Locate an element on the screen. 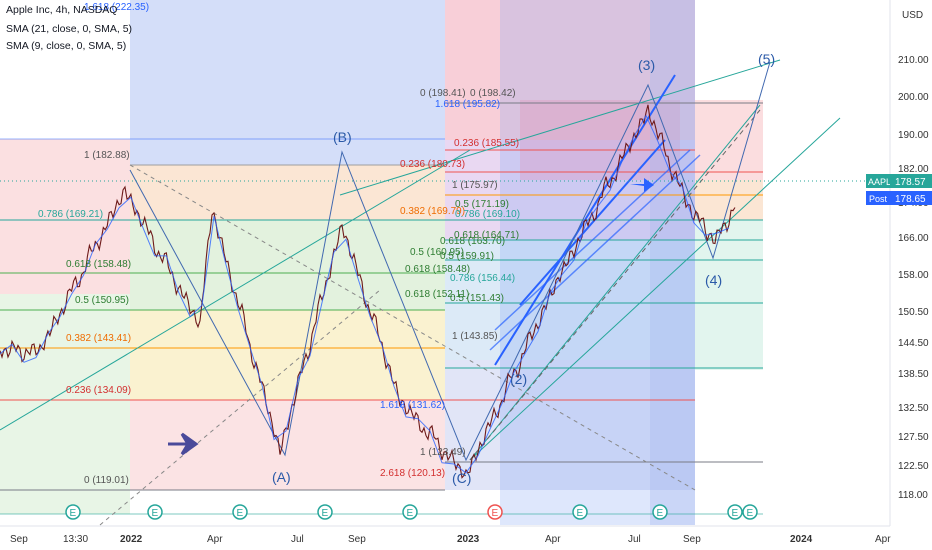  wave-label-c: (C) is located at coordinates (461, 478).